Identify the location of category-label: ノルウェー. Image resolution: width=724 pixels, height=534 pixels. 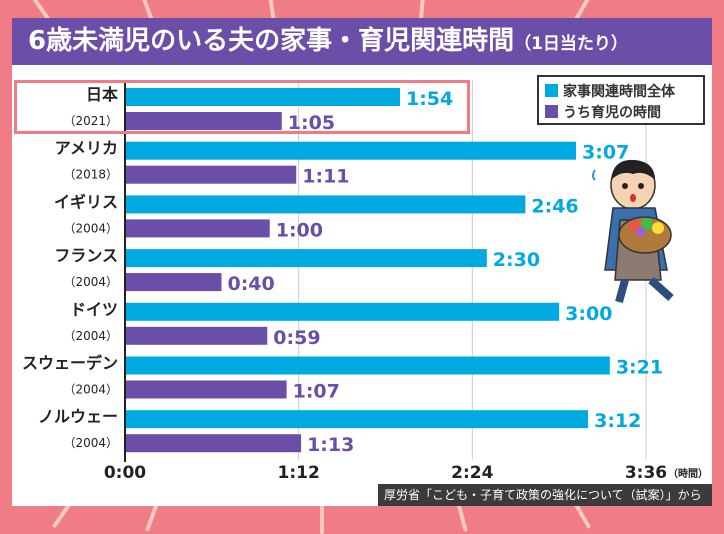
(78, 416).